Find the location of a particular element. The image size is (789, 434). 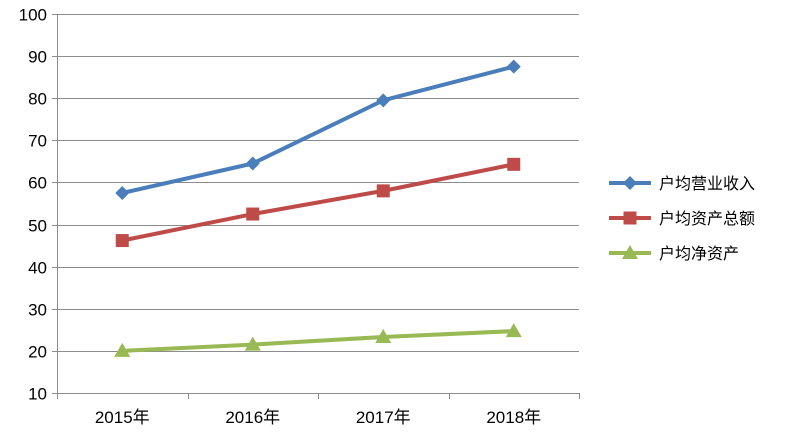

y-tick-label: 50 is located at coordinates (37, 226).